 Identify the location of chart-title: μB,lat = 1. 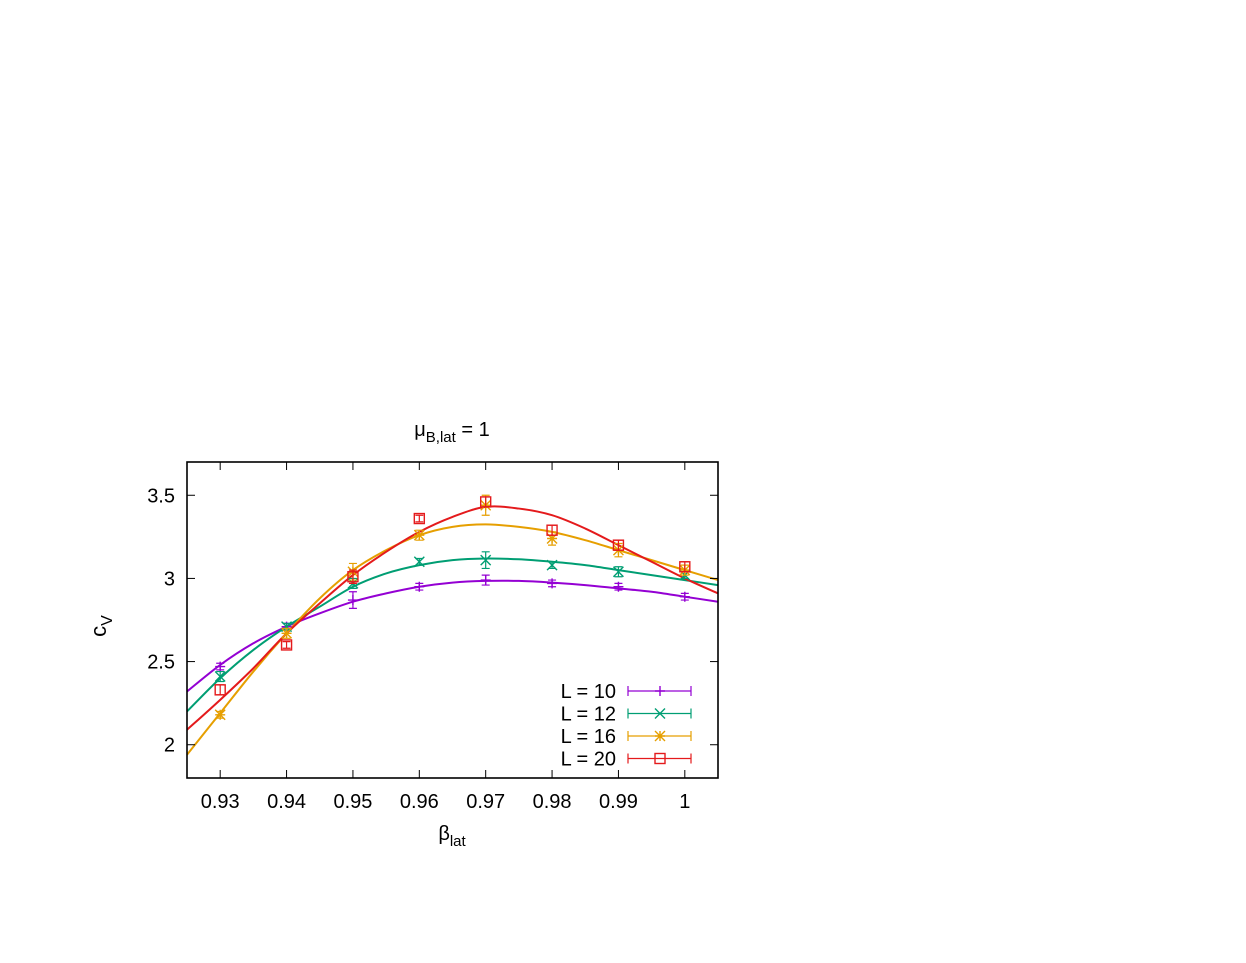
(451, 432).